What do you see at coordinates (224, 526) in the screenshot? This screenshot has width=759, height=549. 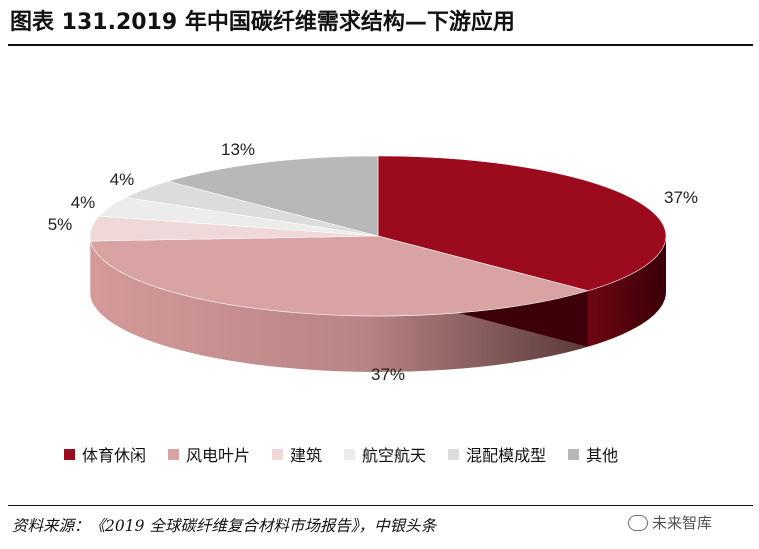 I see `source-note: 资料来源：《2019 全球碳纤维复合材料市场报告》，中银头条` at bounding box center [224, 526].